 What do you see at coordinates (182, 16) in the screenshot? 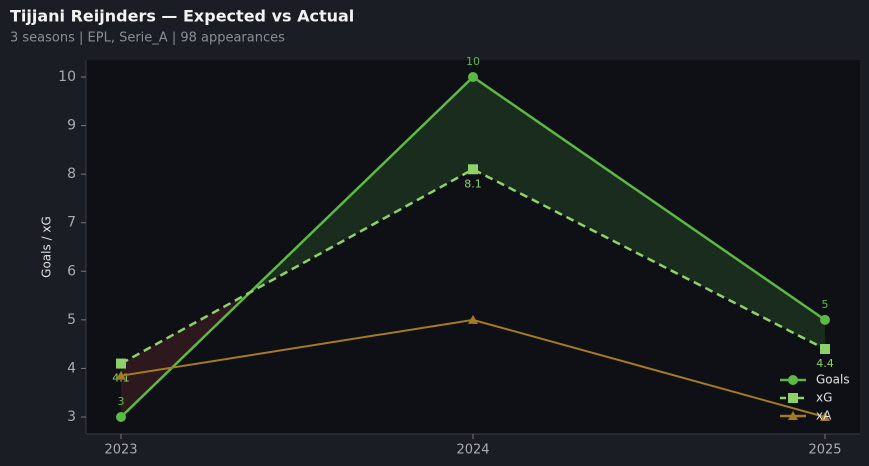
I see `chart-title: Tijjani Reijnders — Expected vs Actual` at bounding box center [182, 16].